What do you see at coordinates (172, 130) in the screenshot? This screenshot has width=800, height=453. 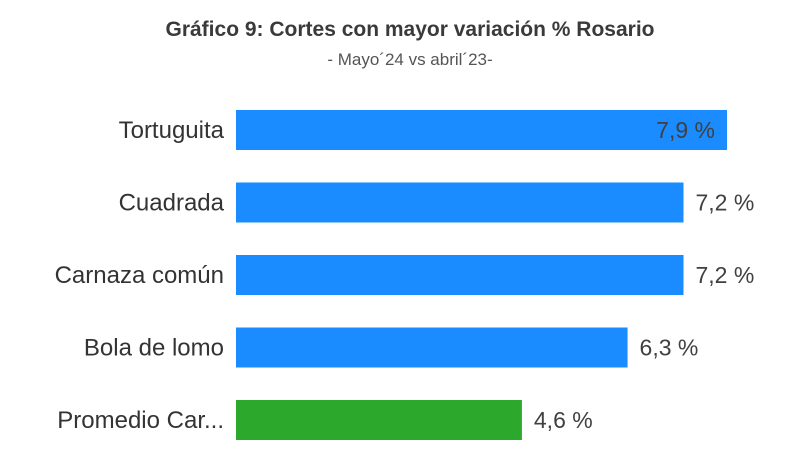 I see `category-label-0: Tortuguita` at bounding box center [172, 130].